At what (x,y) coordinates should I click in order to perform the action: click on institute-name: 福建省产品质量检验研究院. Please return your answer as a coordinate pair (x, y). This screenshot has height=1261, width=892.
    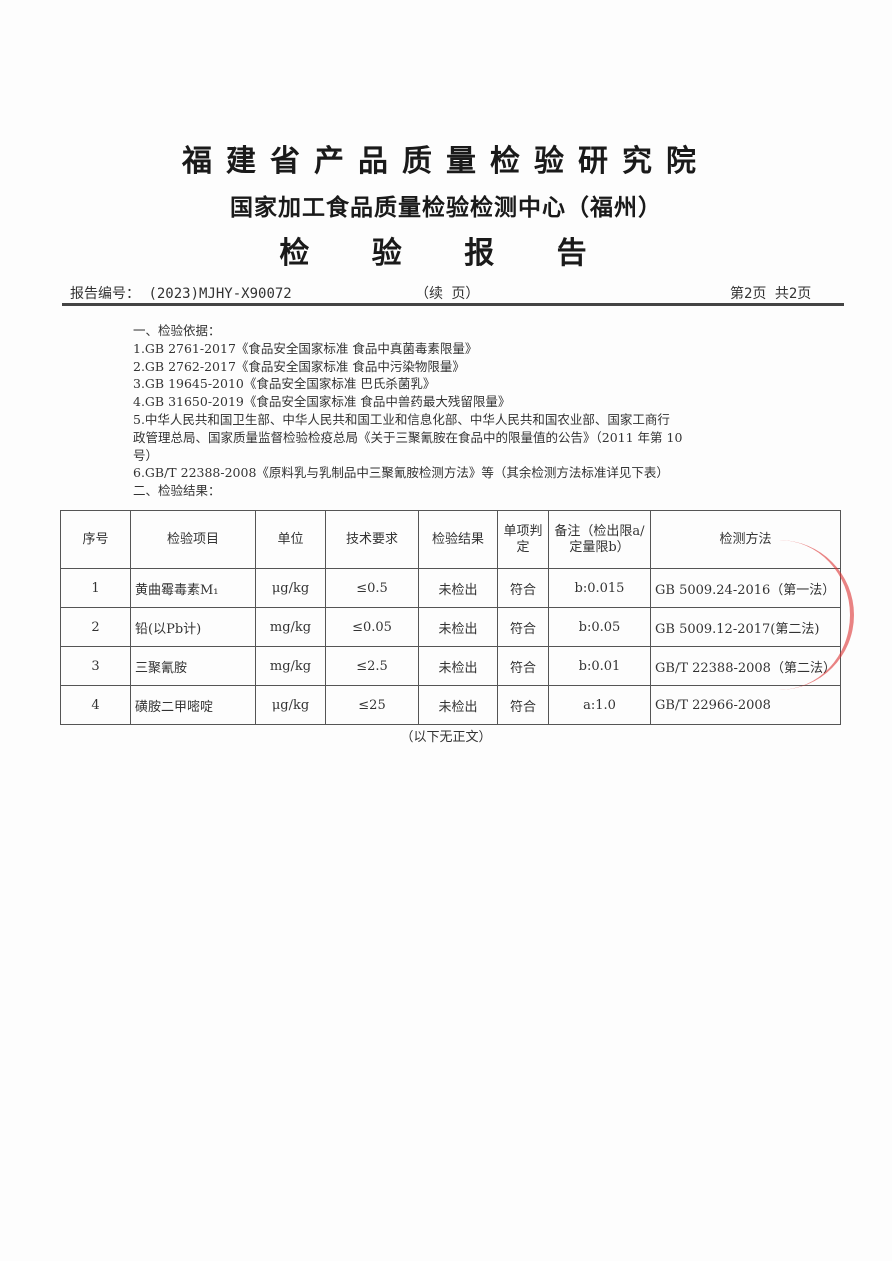
    Looking at the image, I should click on (446, 161).